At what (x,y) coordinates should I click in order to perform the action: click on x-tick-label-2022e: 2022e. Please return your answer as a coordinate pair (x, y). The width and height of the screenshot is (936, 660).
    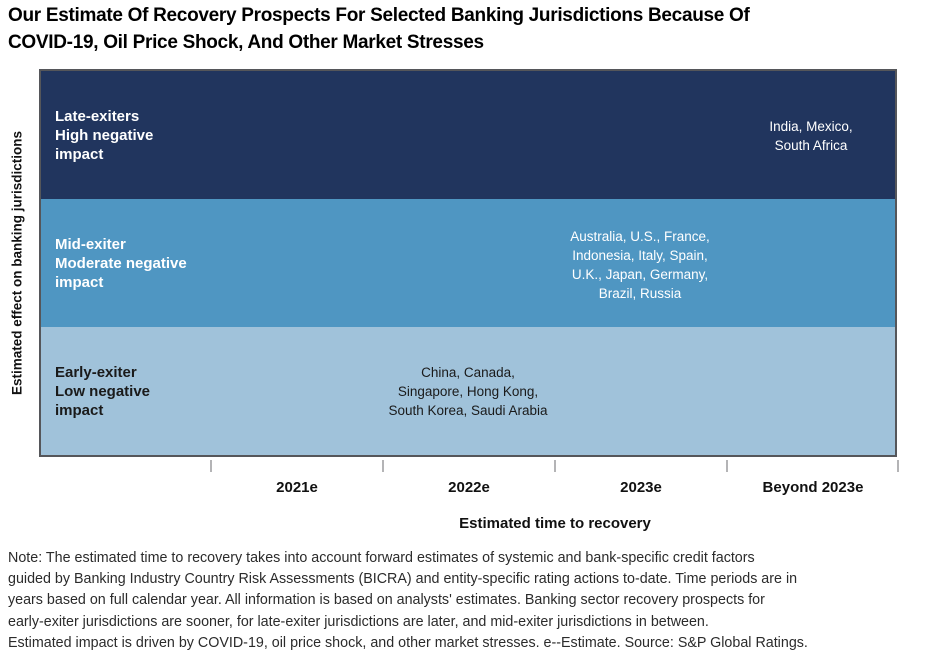
    Looking at the image, I should click on (469, 487).